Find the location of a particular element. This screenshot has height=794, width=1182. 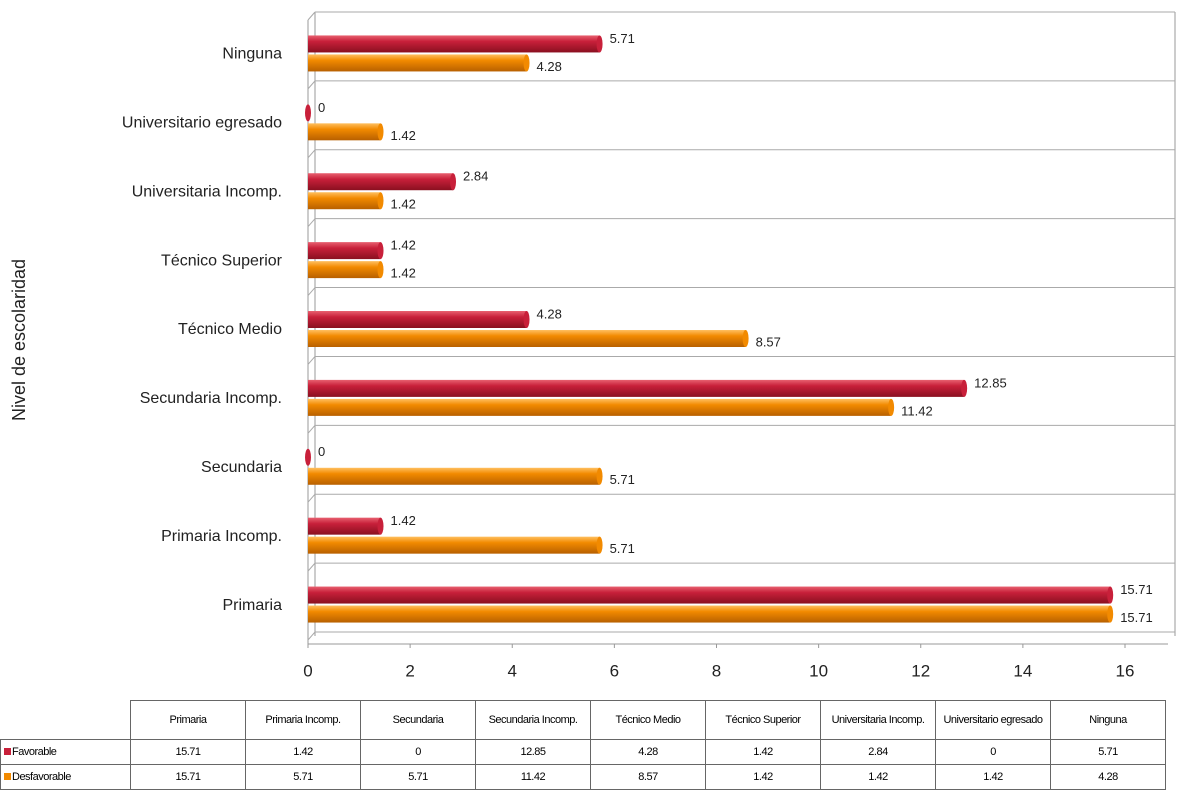

category-label: Universitario egresado is located at coordinates (202, 123).